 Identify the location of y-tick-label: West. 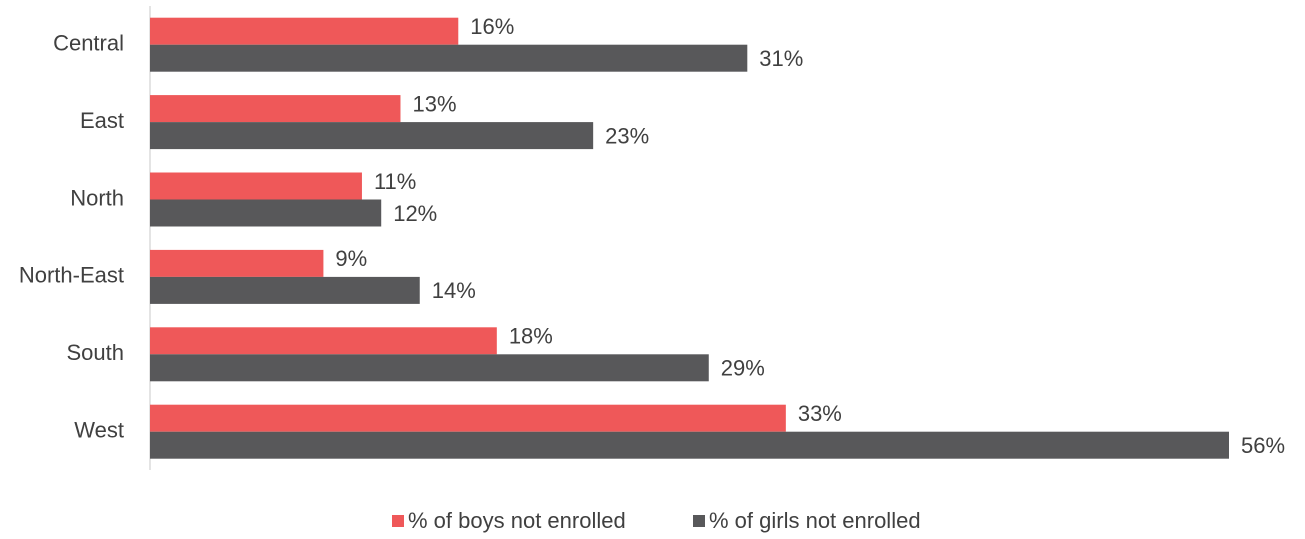
(99, 430).